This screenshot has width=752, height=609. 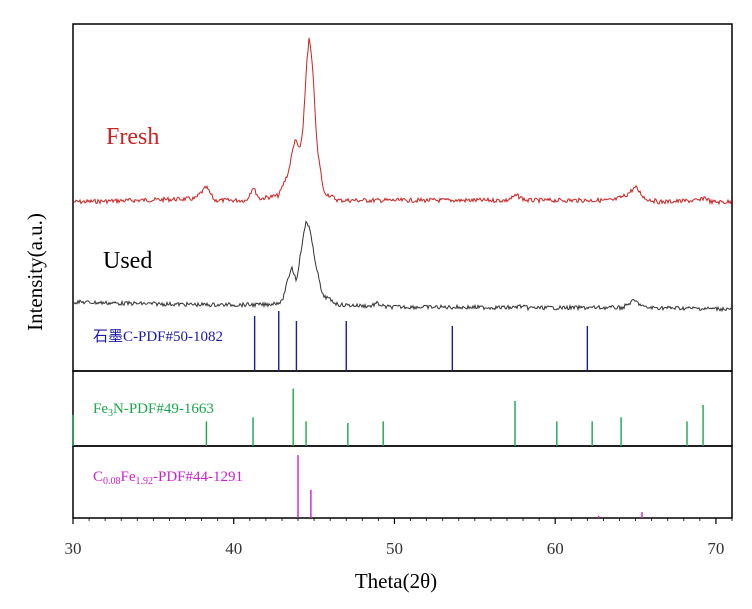 I want to click on panel-bottom-frame, so click(x=402, y=482).